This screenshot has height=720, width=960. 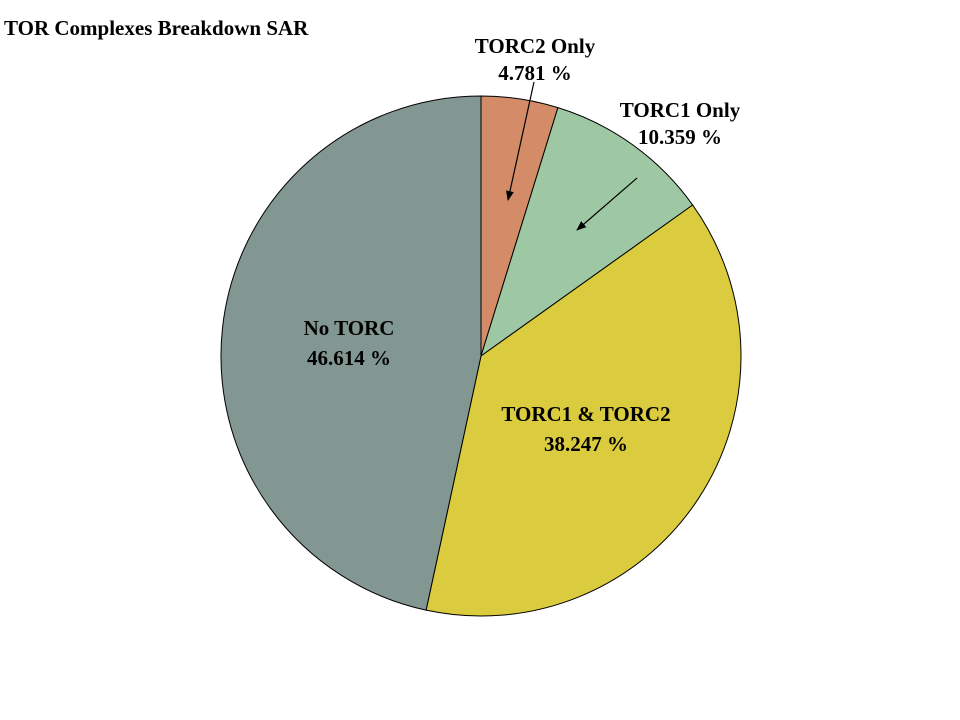 What do you see at coordinates (349, 358) in the screenshot?
I see `slice-label-value: 46.614 %` at bounding box center [349, 358].